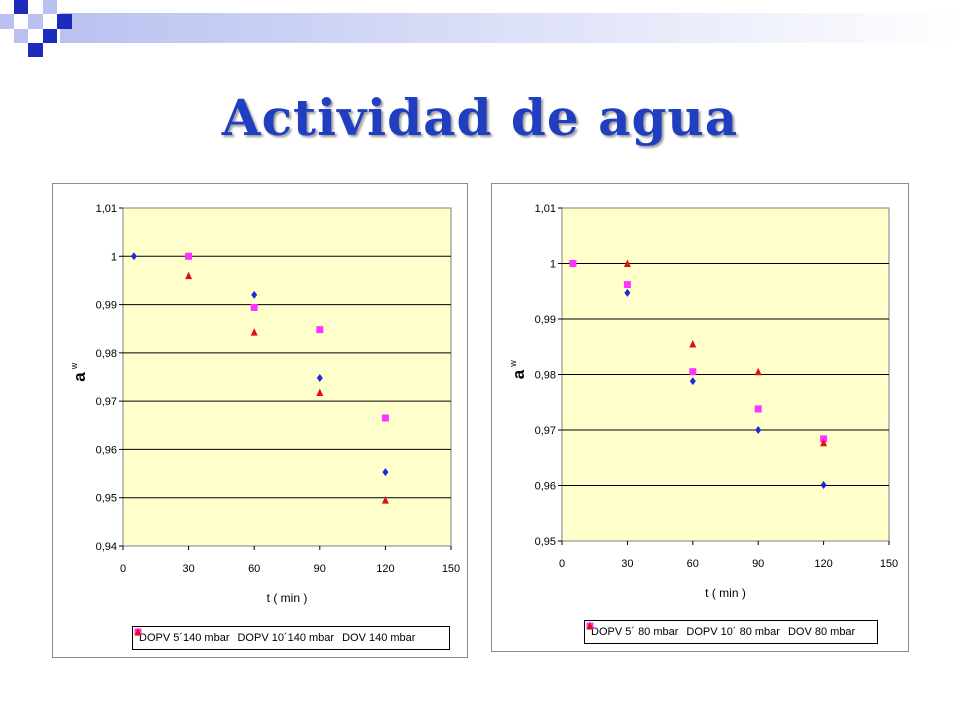  I want to click on chart-right-y-tick-label: 0,95, so click(545, 542).